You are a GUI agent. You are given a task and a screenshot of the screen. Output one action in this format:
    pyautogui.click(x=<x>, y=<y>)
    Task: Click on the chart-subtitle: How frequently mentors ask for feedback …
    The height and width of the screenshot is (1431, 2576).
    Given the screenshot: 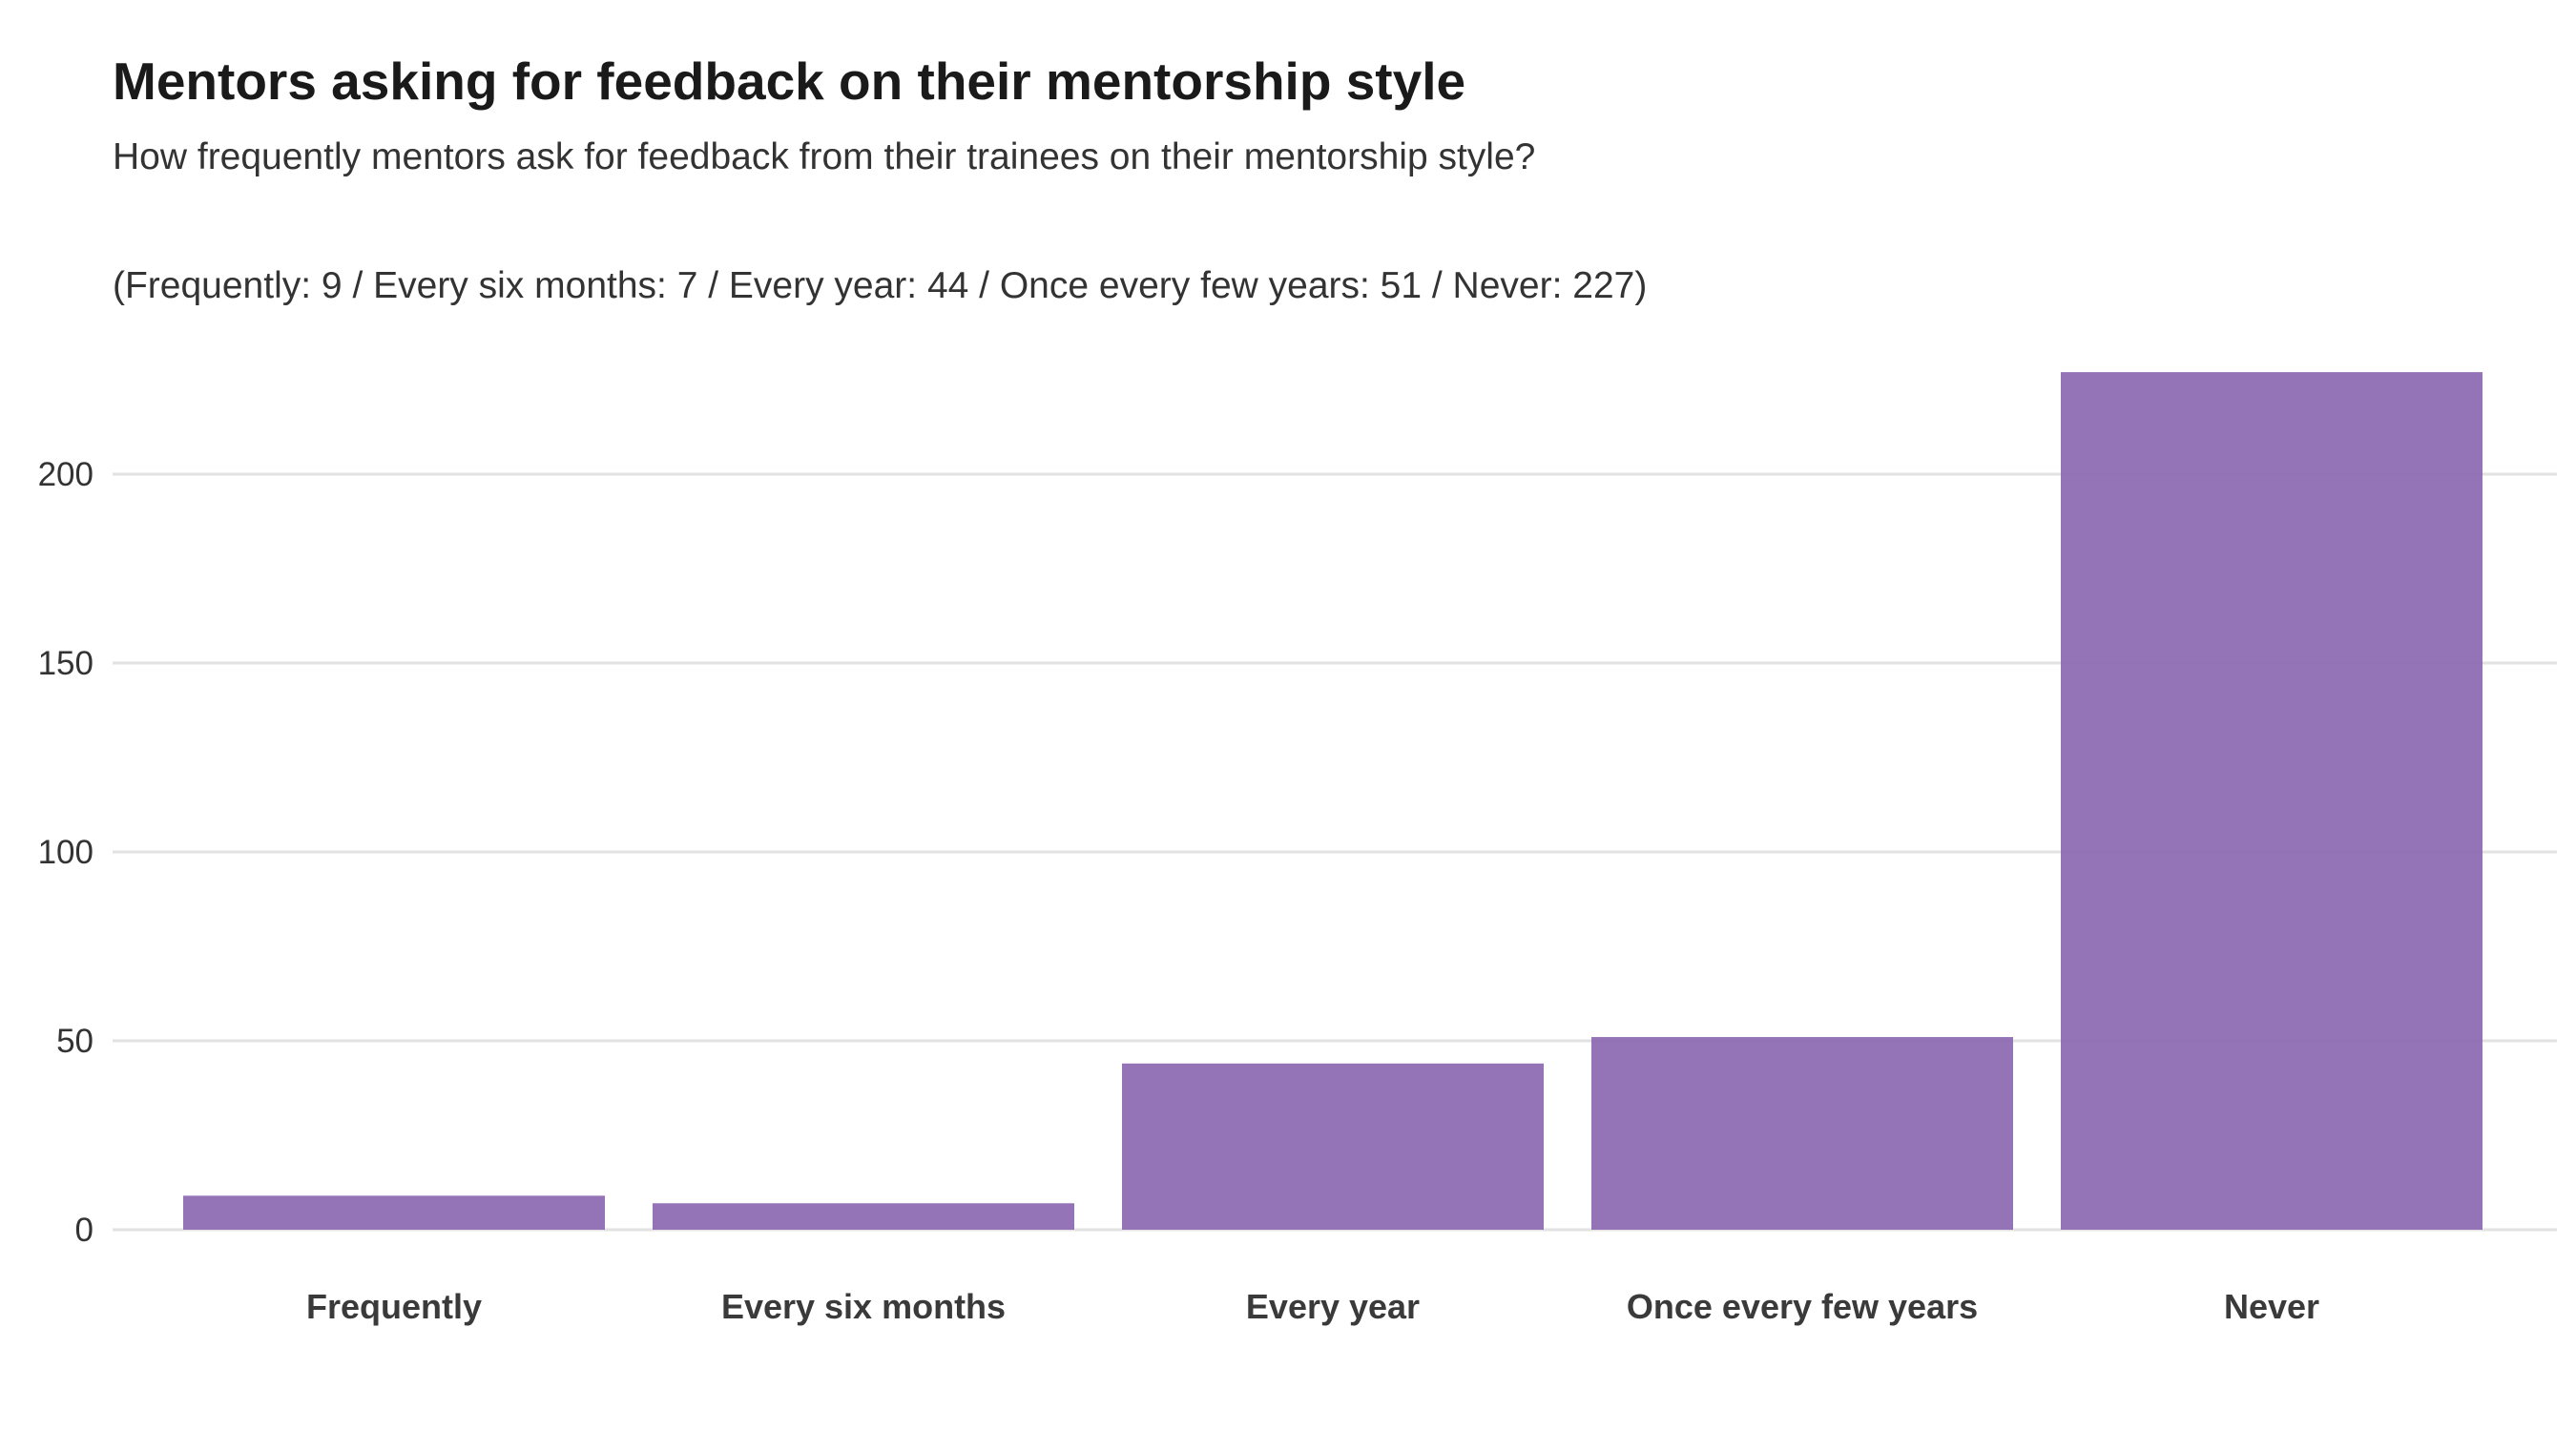 What is the action you would take?
    pyautogui.click(x=824, y=156)
    